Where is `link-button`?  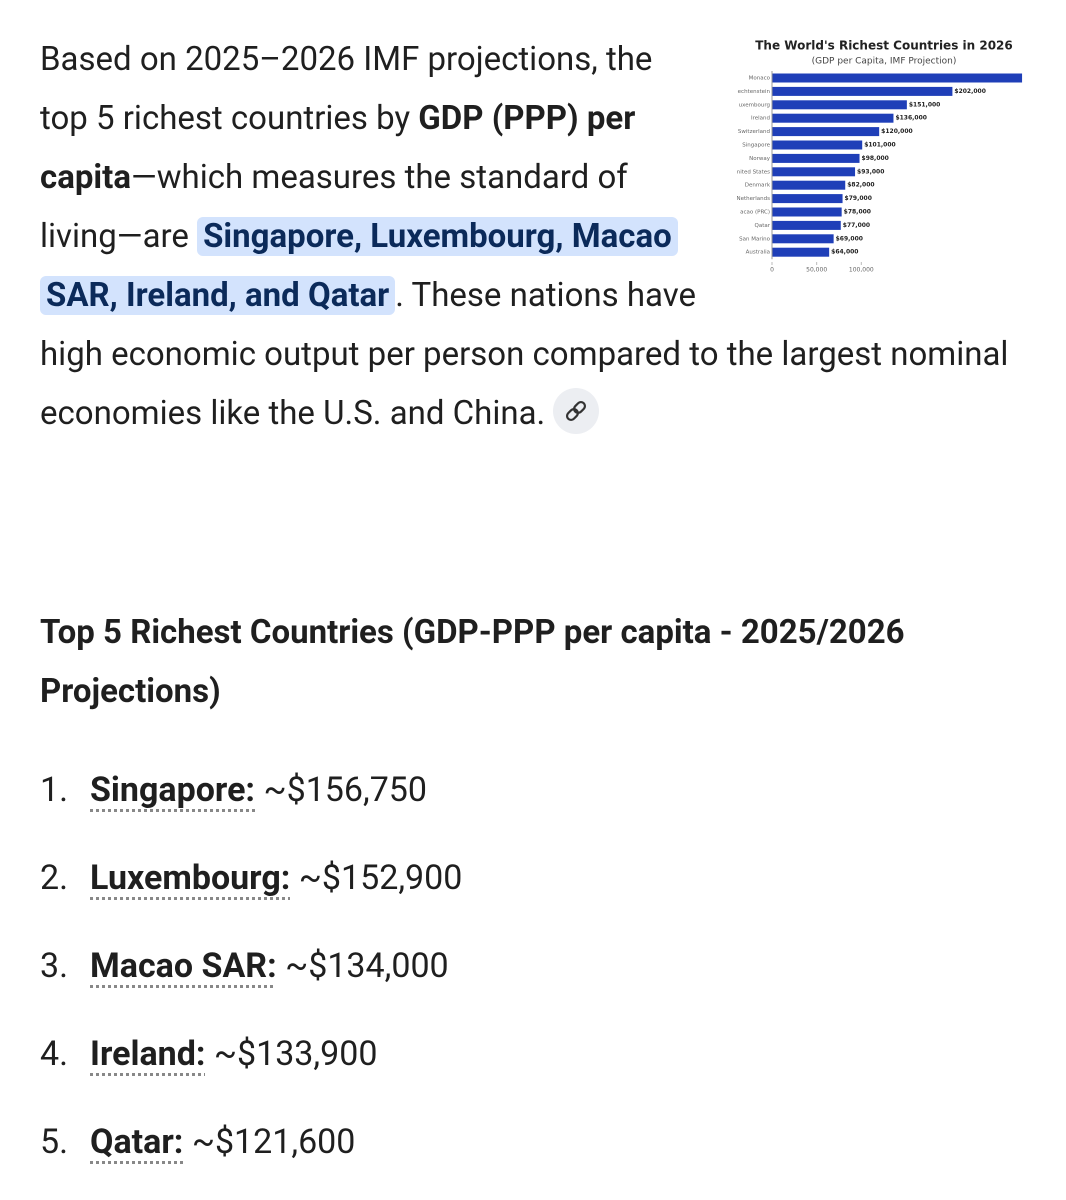 link-button is located at coordinates (576, 411).